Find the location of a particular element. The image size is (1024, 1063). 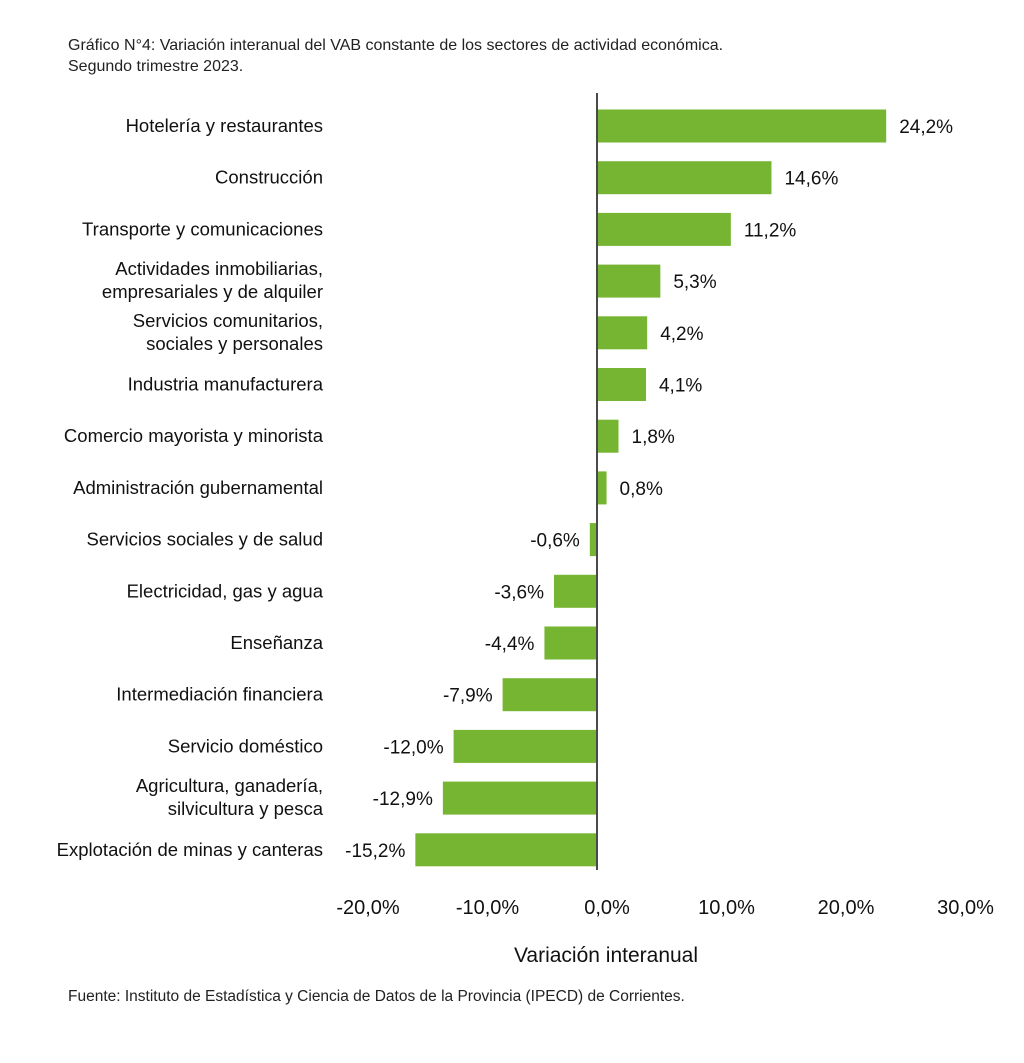

category-label: Actividades inmobiliarias, is located at coordinates (219, 268).